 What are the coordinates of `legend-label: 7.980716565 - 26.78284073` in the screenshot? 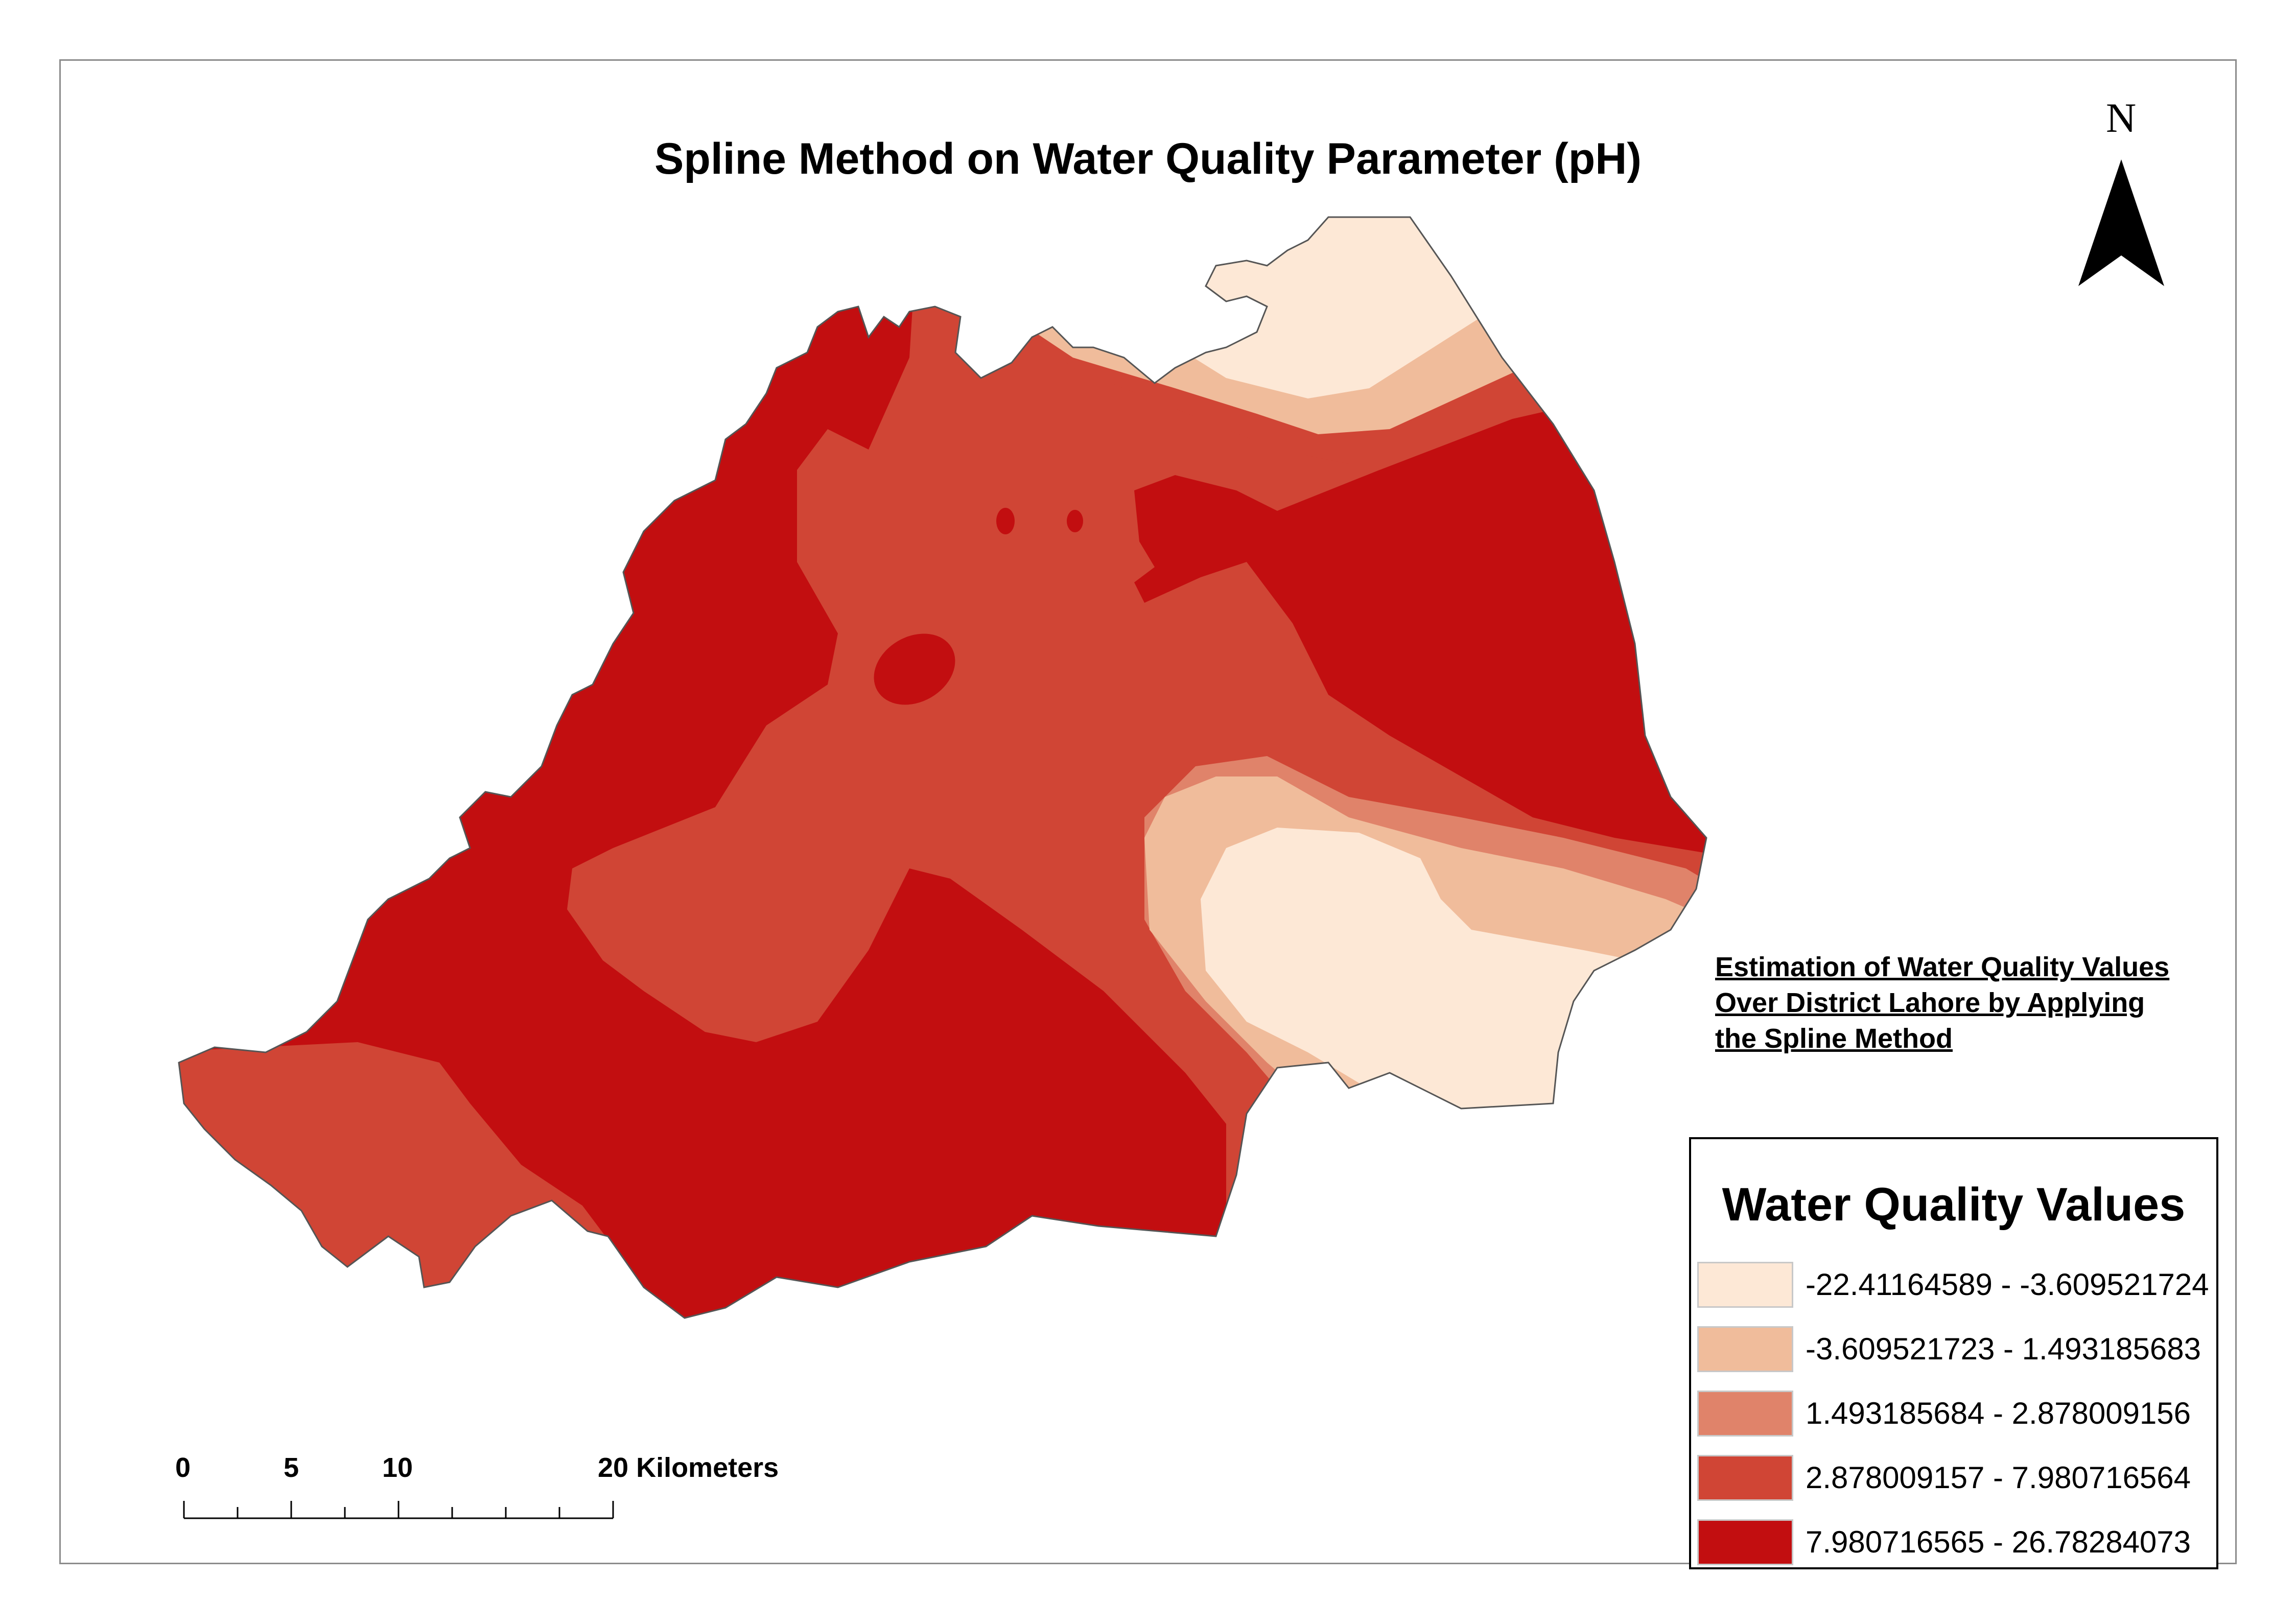 It's located at (1998, 1542).